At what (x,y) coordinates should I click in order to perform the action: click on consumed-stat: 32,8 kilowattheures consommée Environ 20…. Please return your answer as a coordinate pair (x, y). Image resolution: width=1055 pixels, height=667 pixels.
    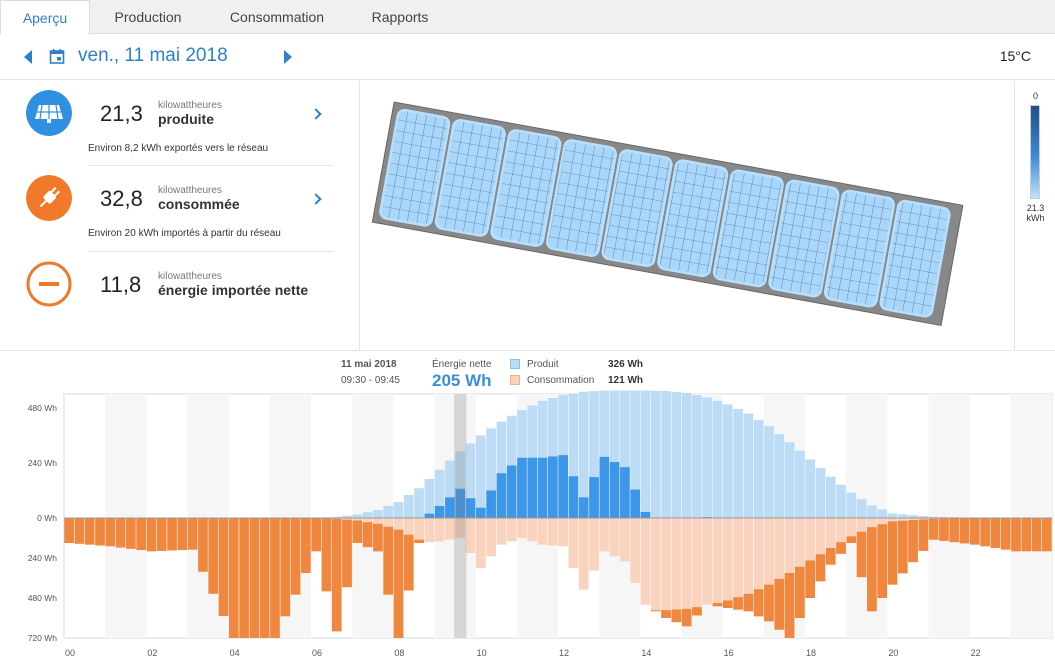
    Looking at the image, I should click on (180, 210).